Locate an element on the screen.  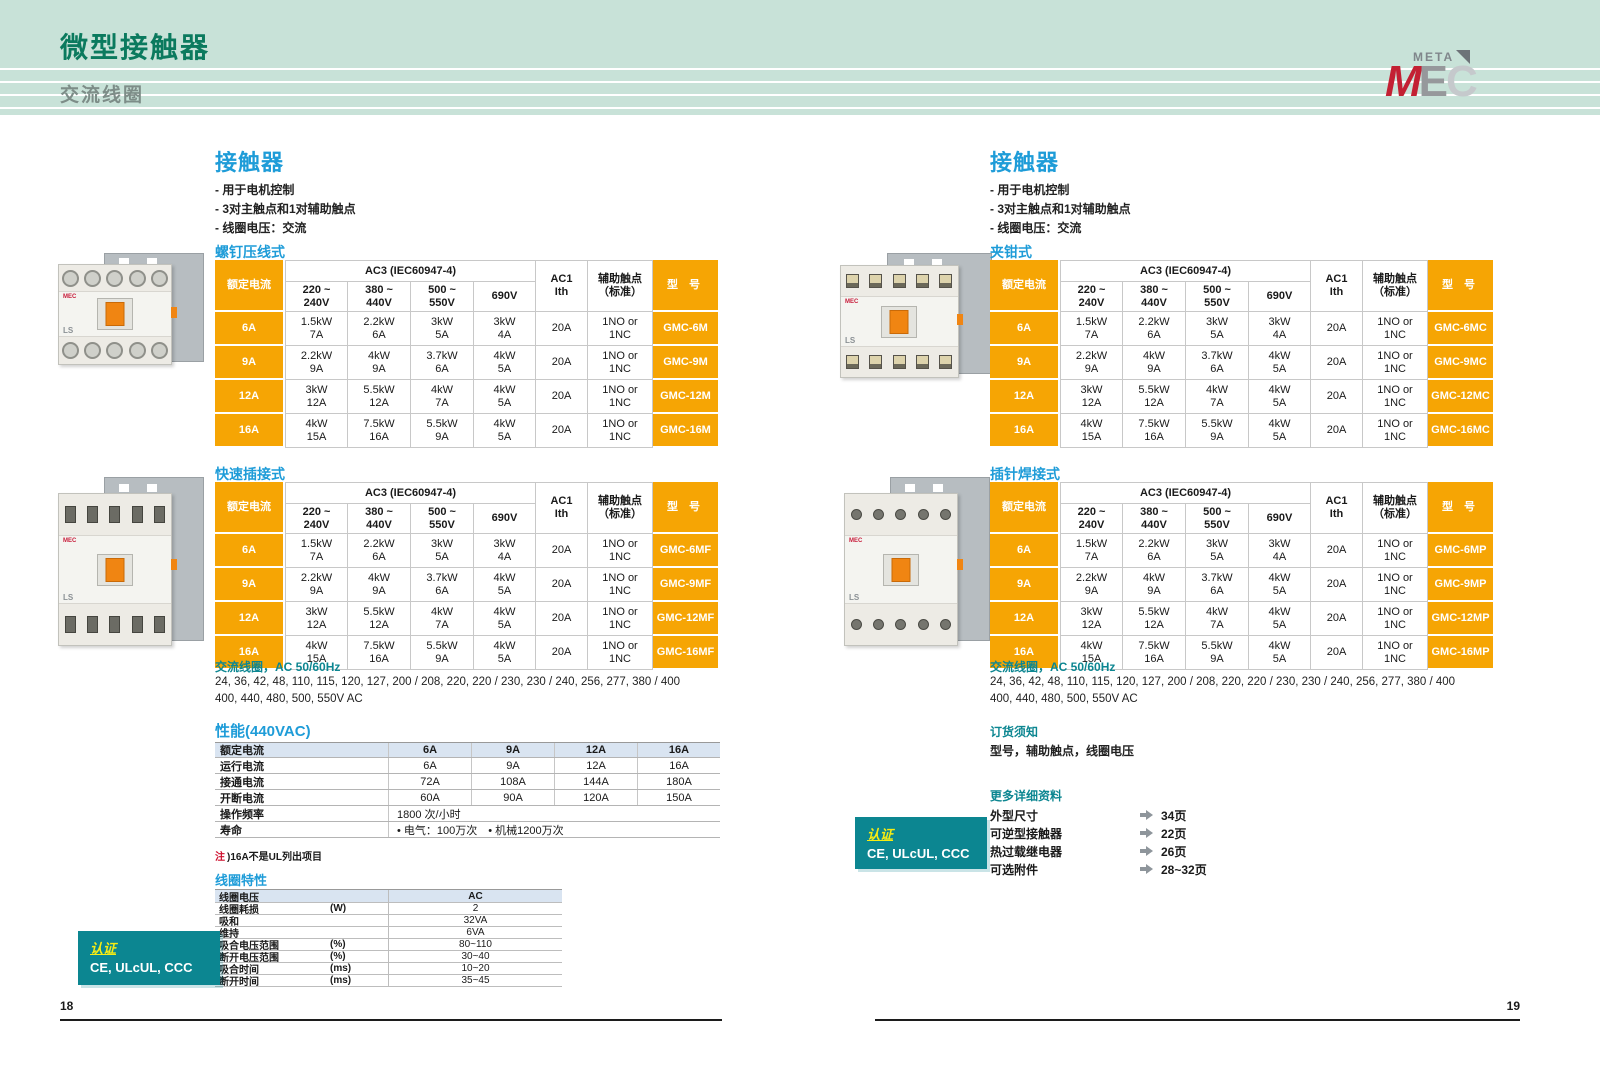
page-title-contactor: 接触器 is located at coordinates (1025, 162).